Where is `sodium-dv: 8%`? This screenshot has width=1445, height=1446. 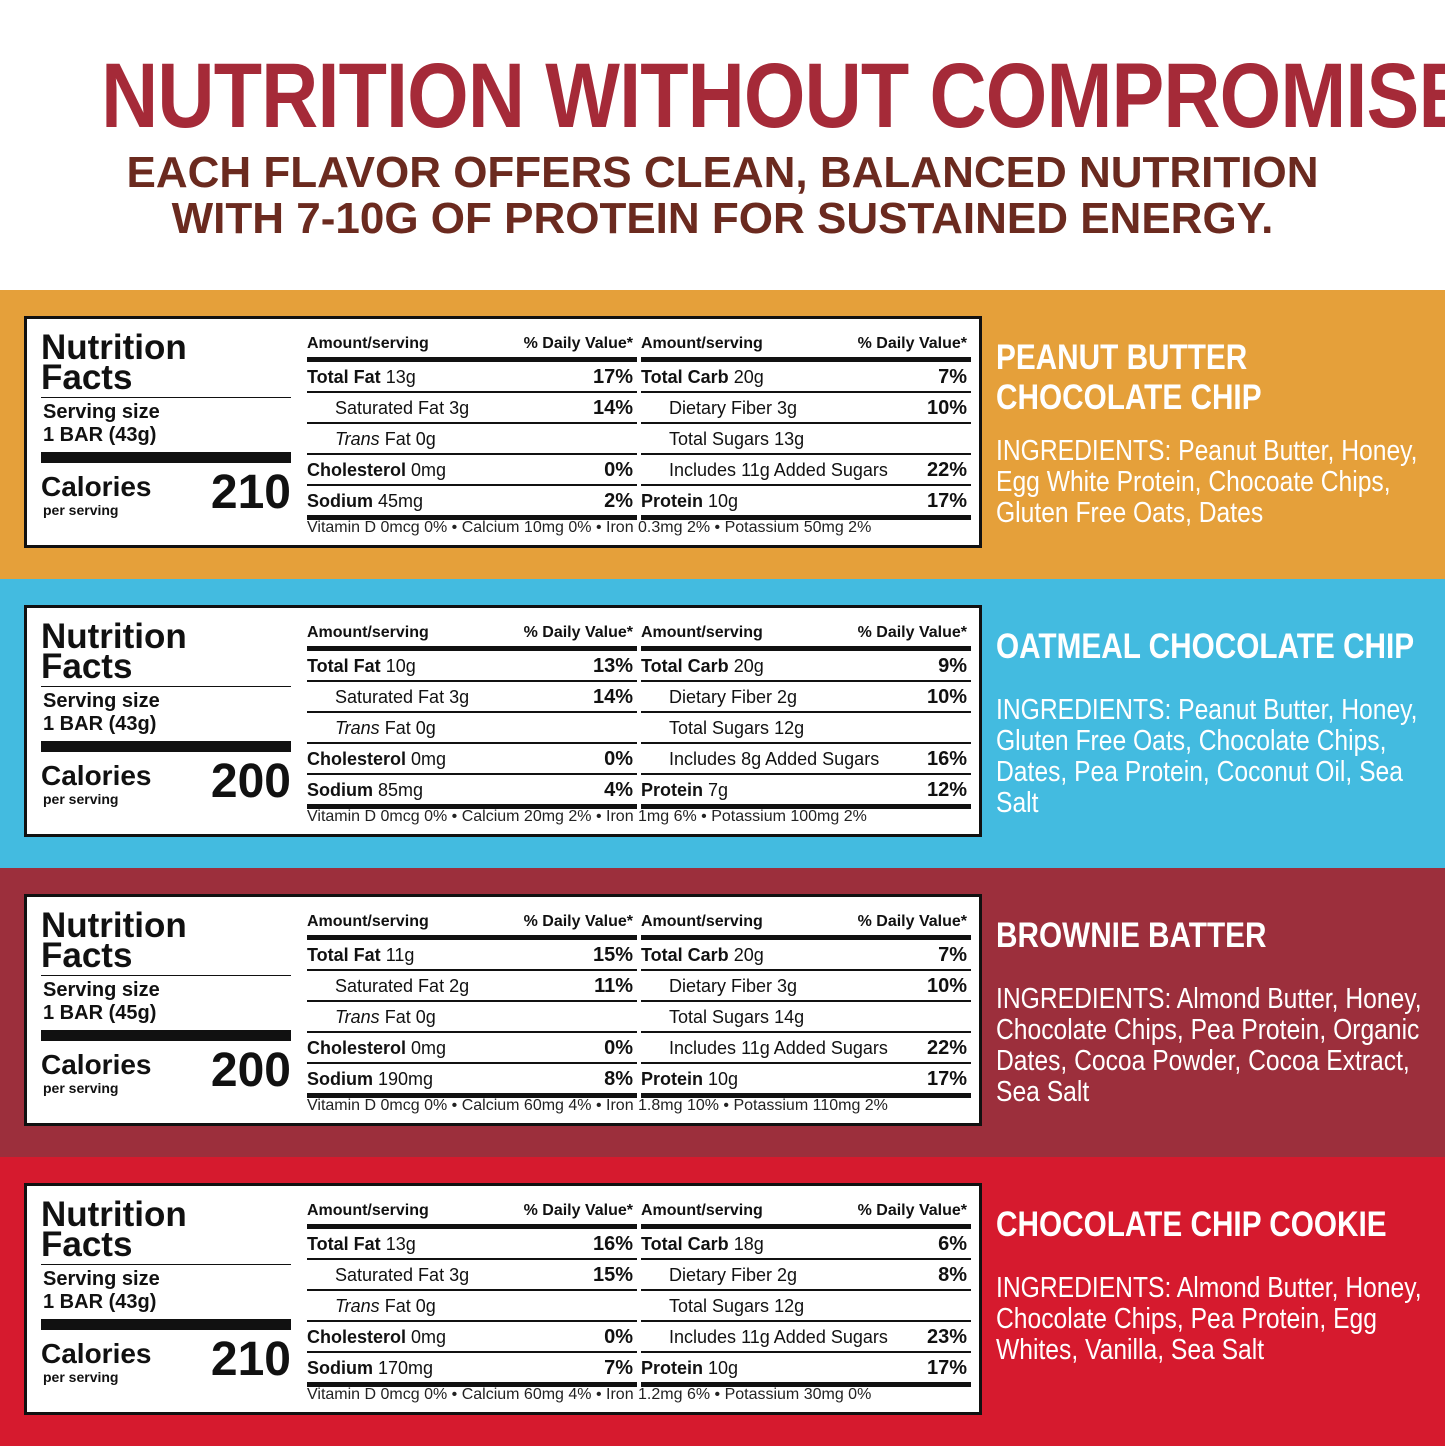
sodium-dv: 8% is located at coordinates (618, 1079).